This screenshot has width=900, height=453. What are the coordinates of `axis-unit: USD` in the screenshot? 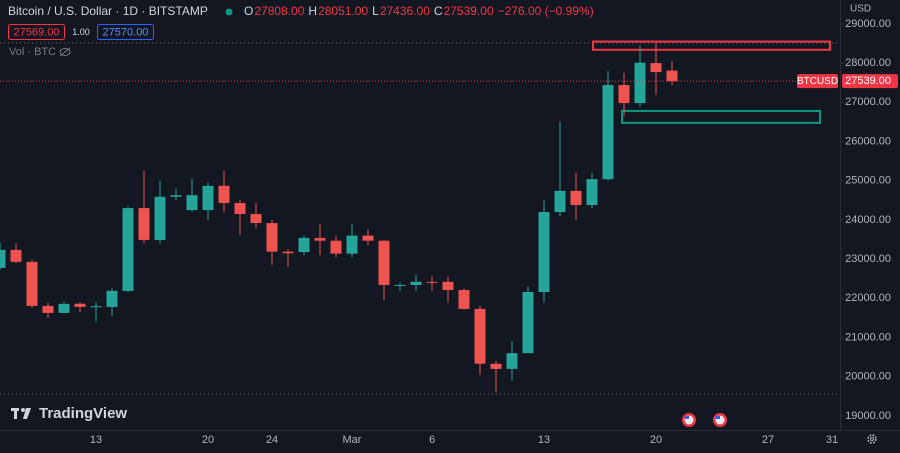 It's located at (860, 9).